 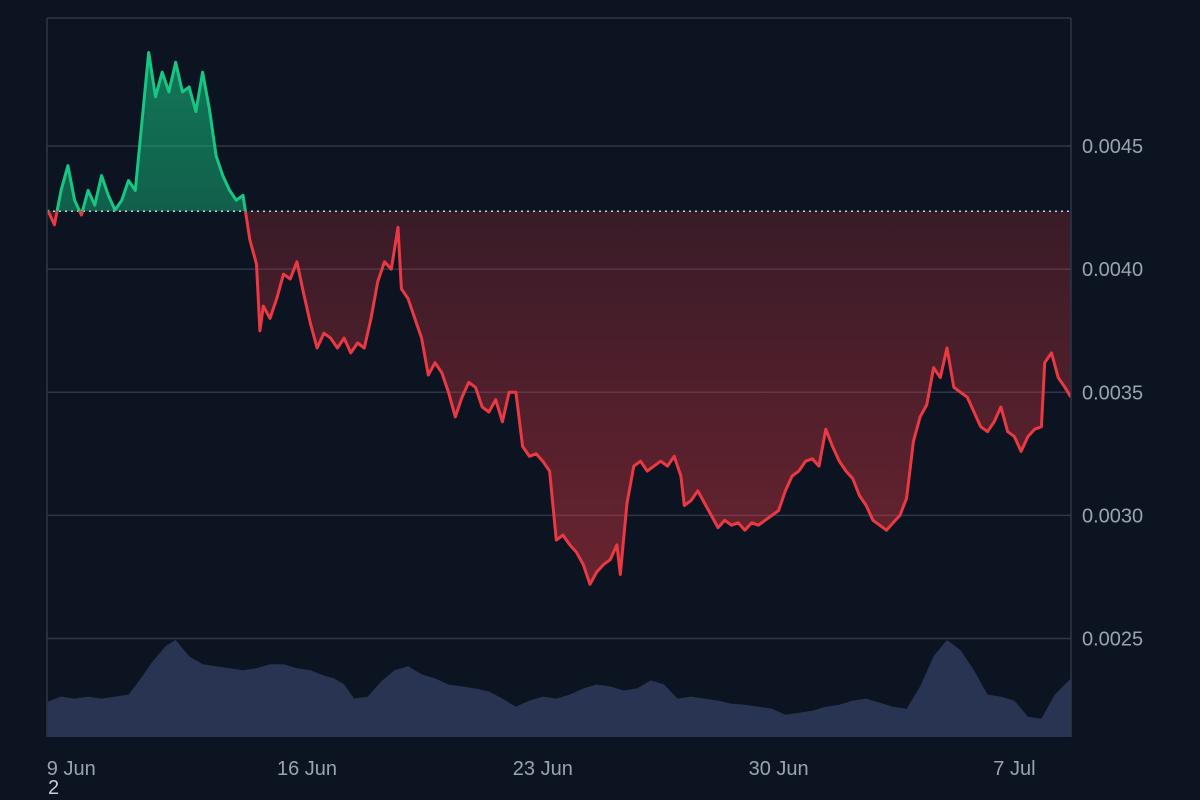 What do you see at coordinates (71, 769) in the screenshot?
I see `x-tick-label-0: 9 Jun` at bounding box center [71, 769].